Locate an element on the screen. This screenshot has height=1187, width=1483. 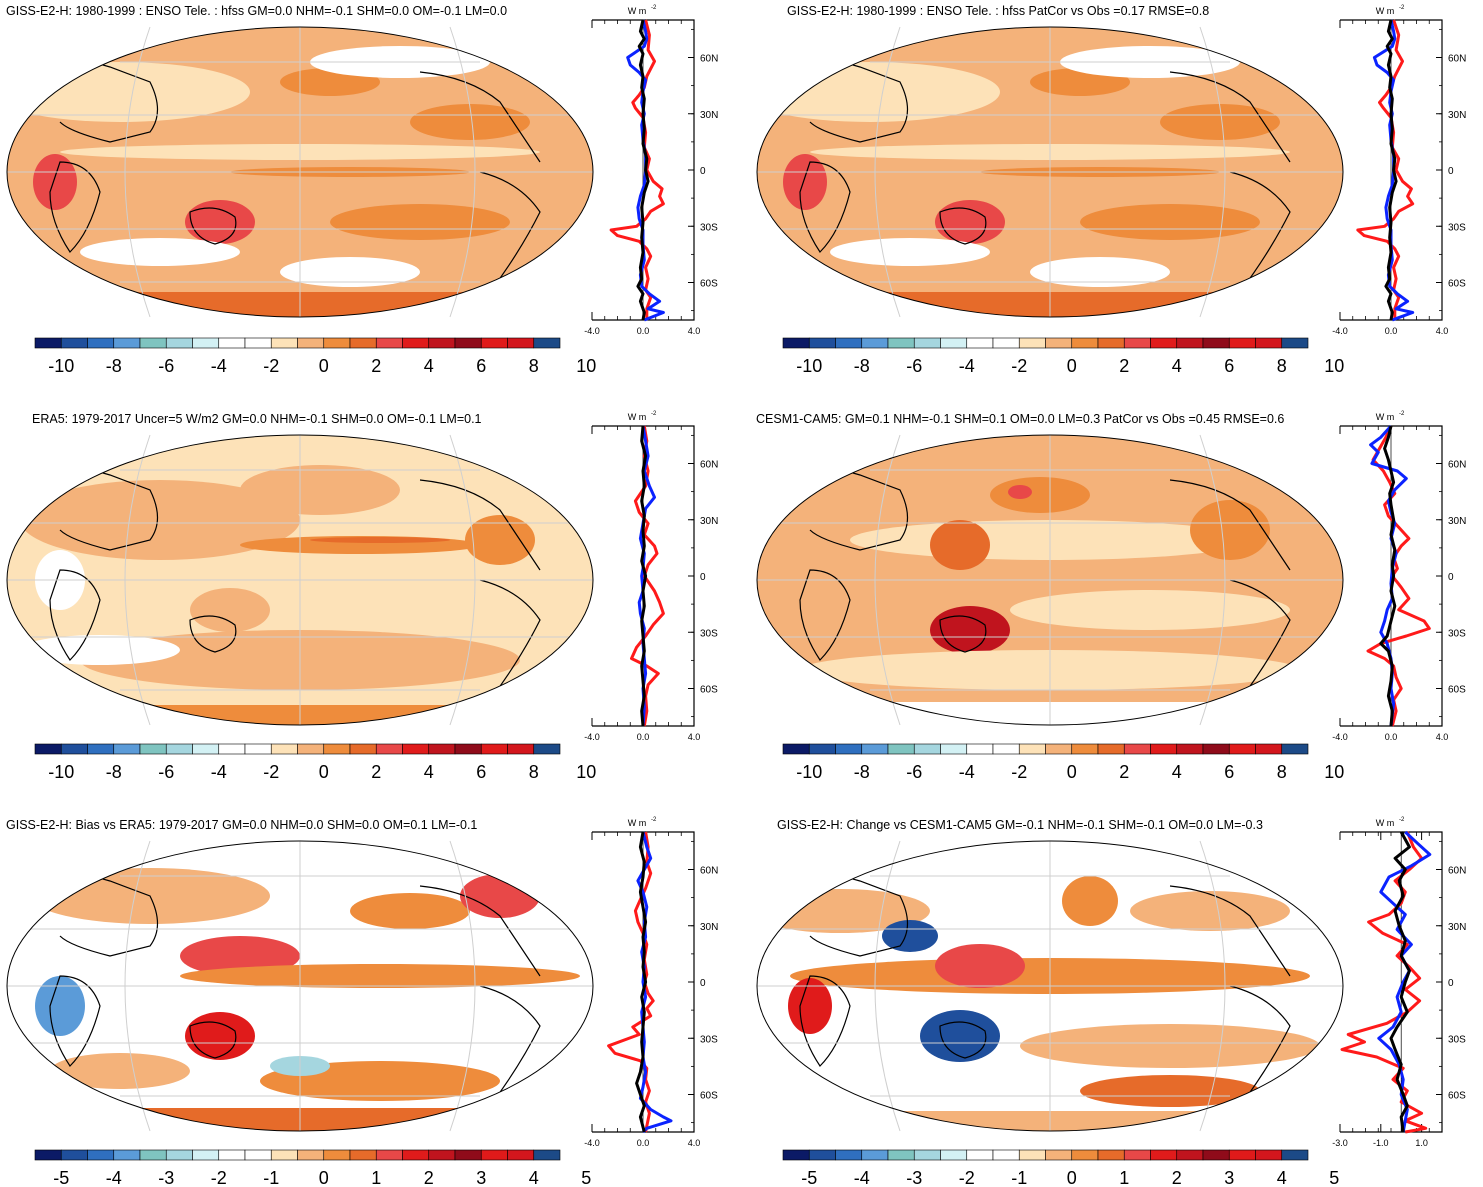
colorbar-4-tick-label: 6 is located at coordinates (1229, 772).